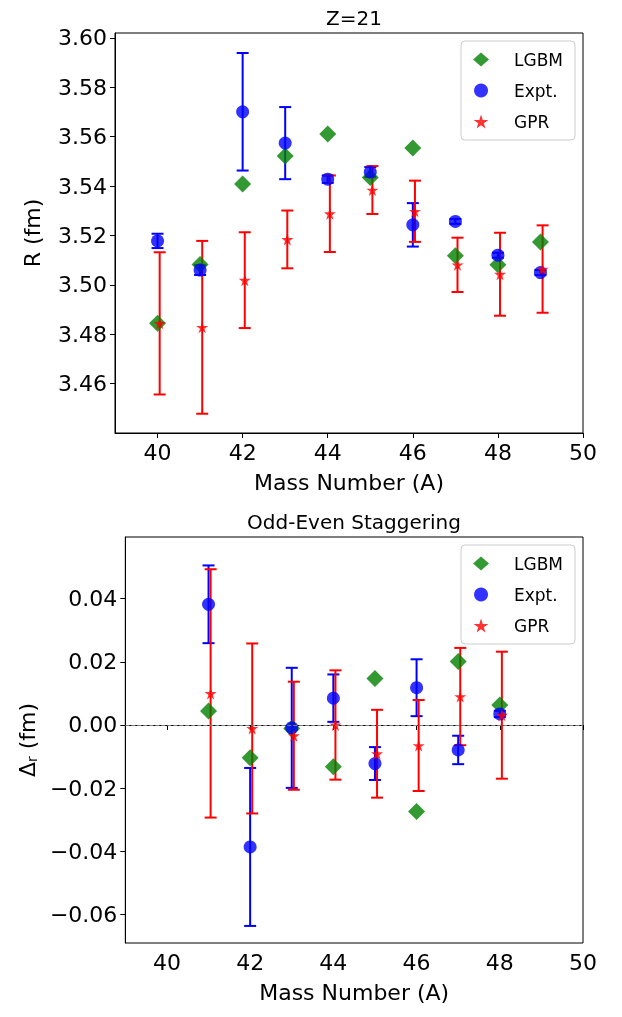 The width and height of the screenshot is (622, 1017). I want to click on chart-title: Odd-Even Staggering, so click(354, 522).